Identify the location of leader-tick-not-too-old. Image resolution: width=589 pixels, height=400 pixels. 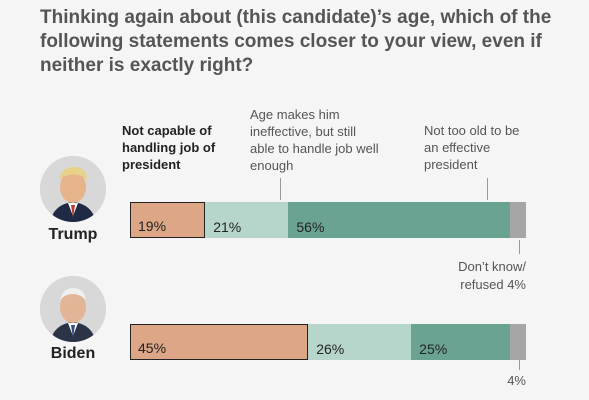
(487, 189).